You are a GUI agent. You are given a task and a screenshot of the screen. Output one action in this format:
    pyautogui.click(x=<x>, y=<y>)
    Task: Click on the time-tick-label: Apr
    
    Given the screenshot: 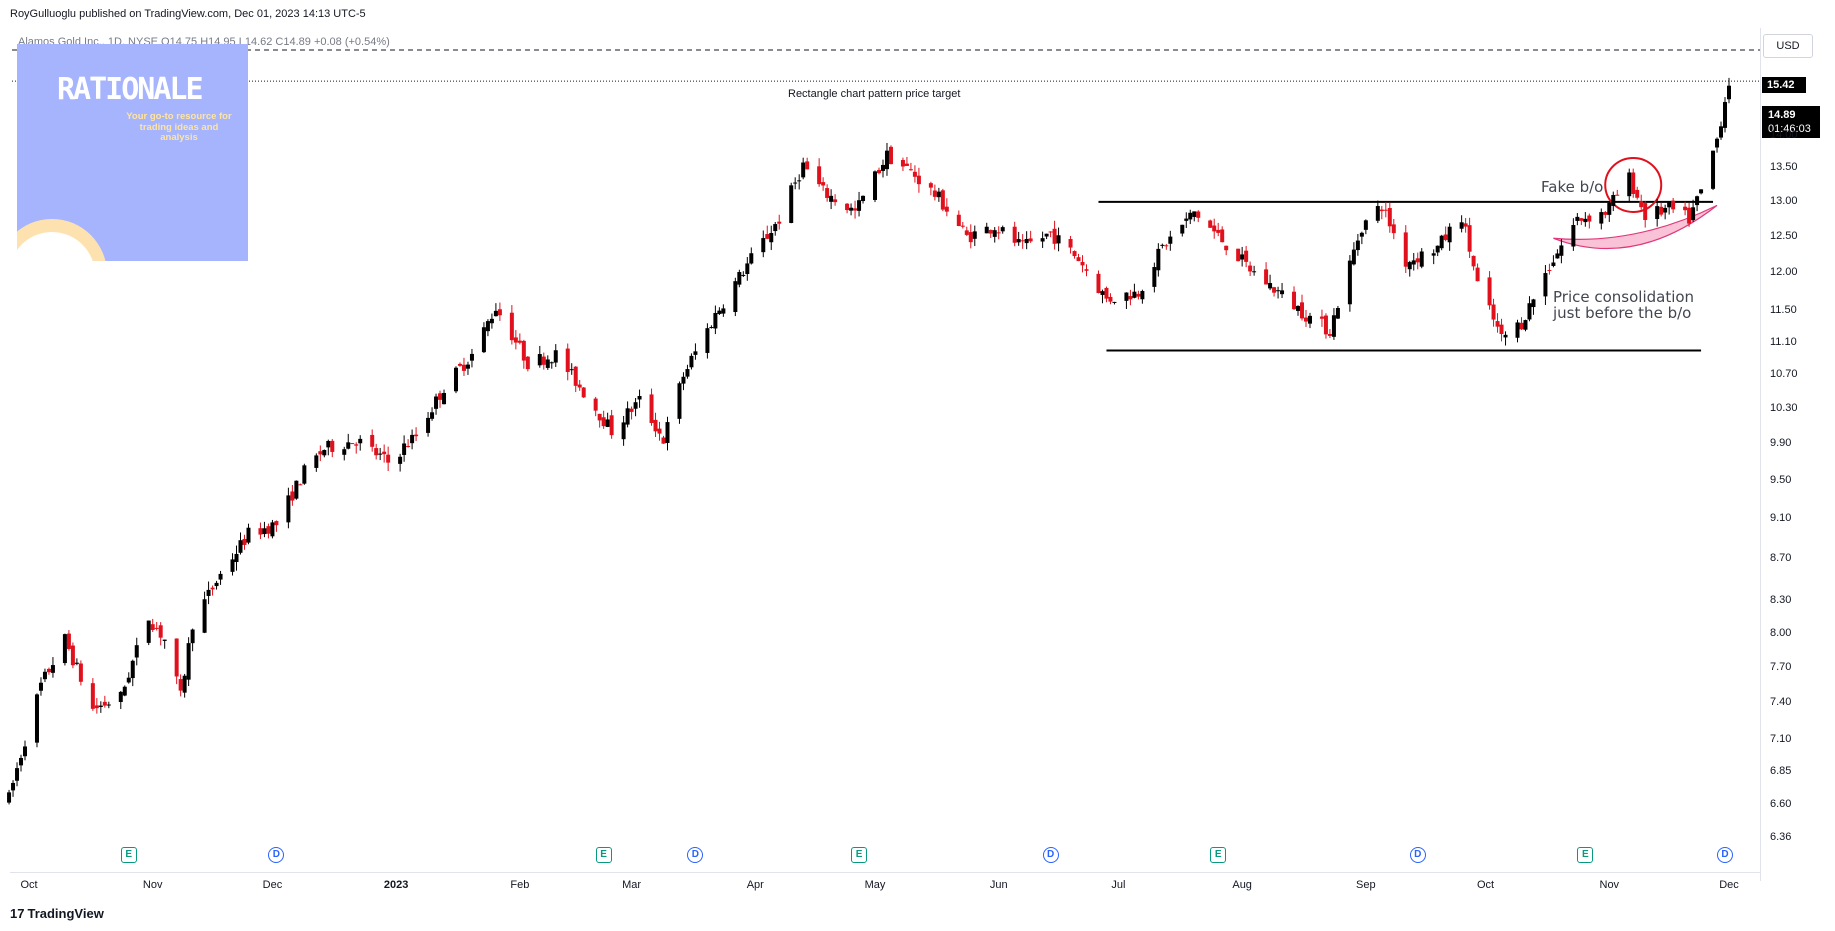 What is the action you would take?
    pyautogui.click(x=755, y=885)
    